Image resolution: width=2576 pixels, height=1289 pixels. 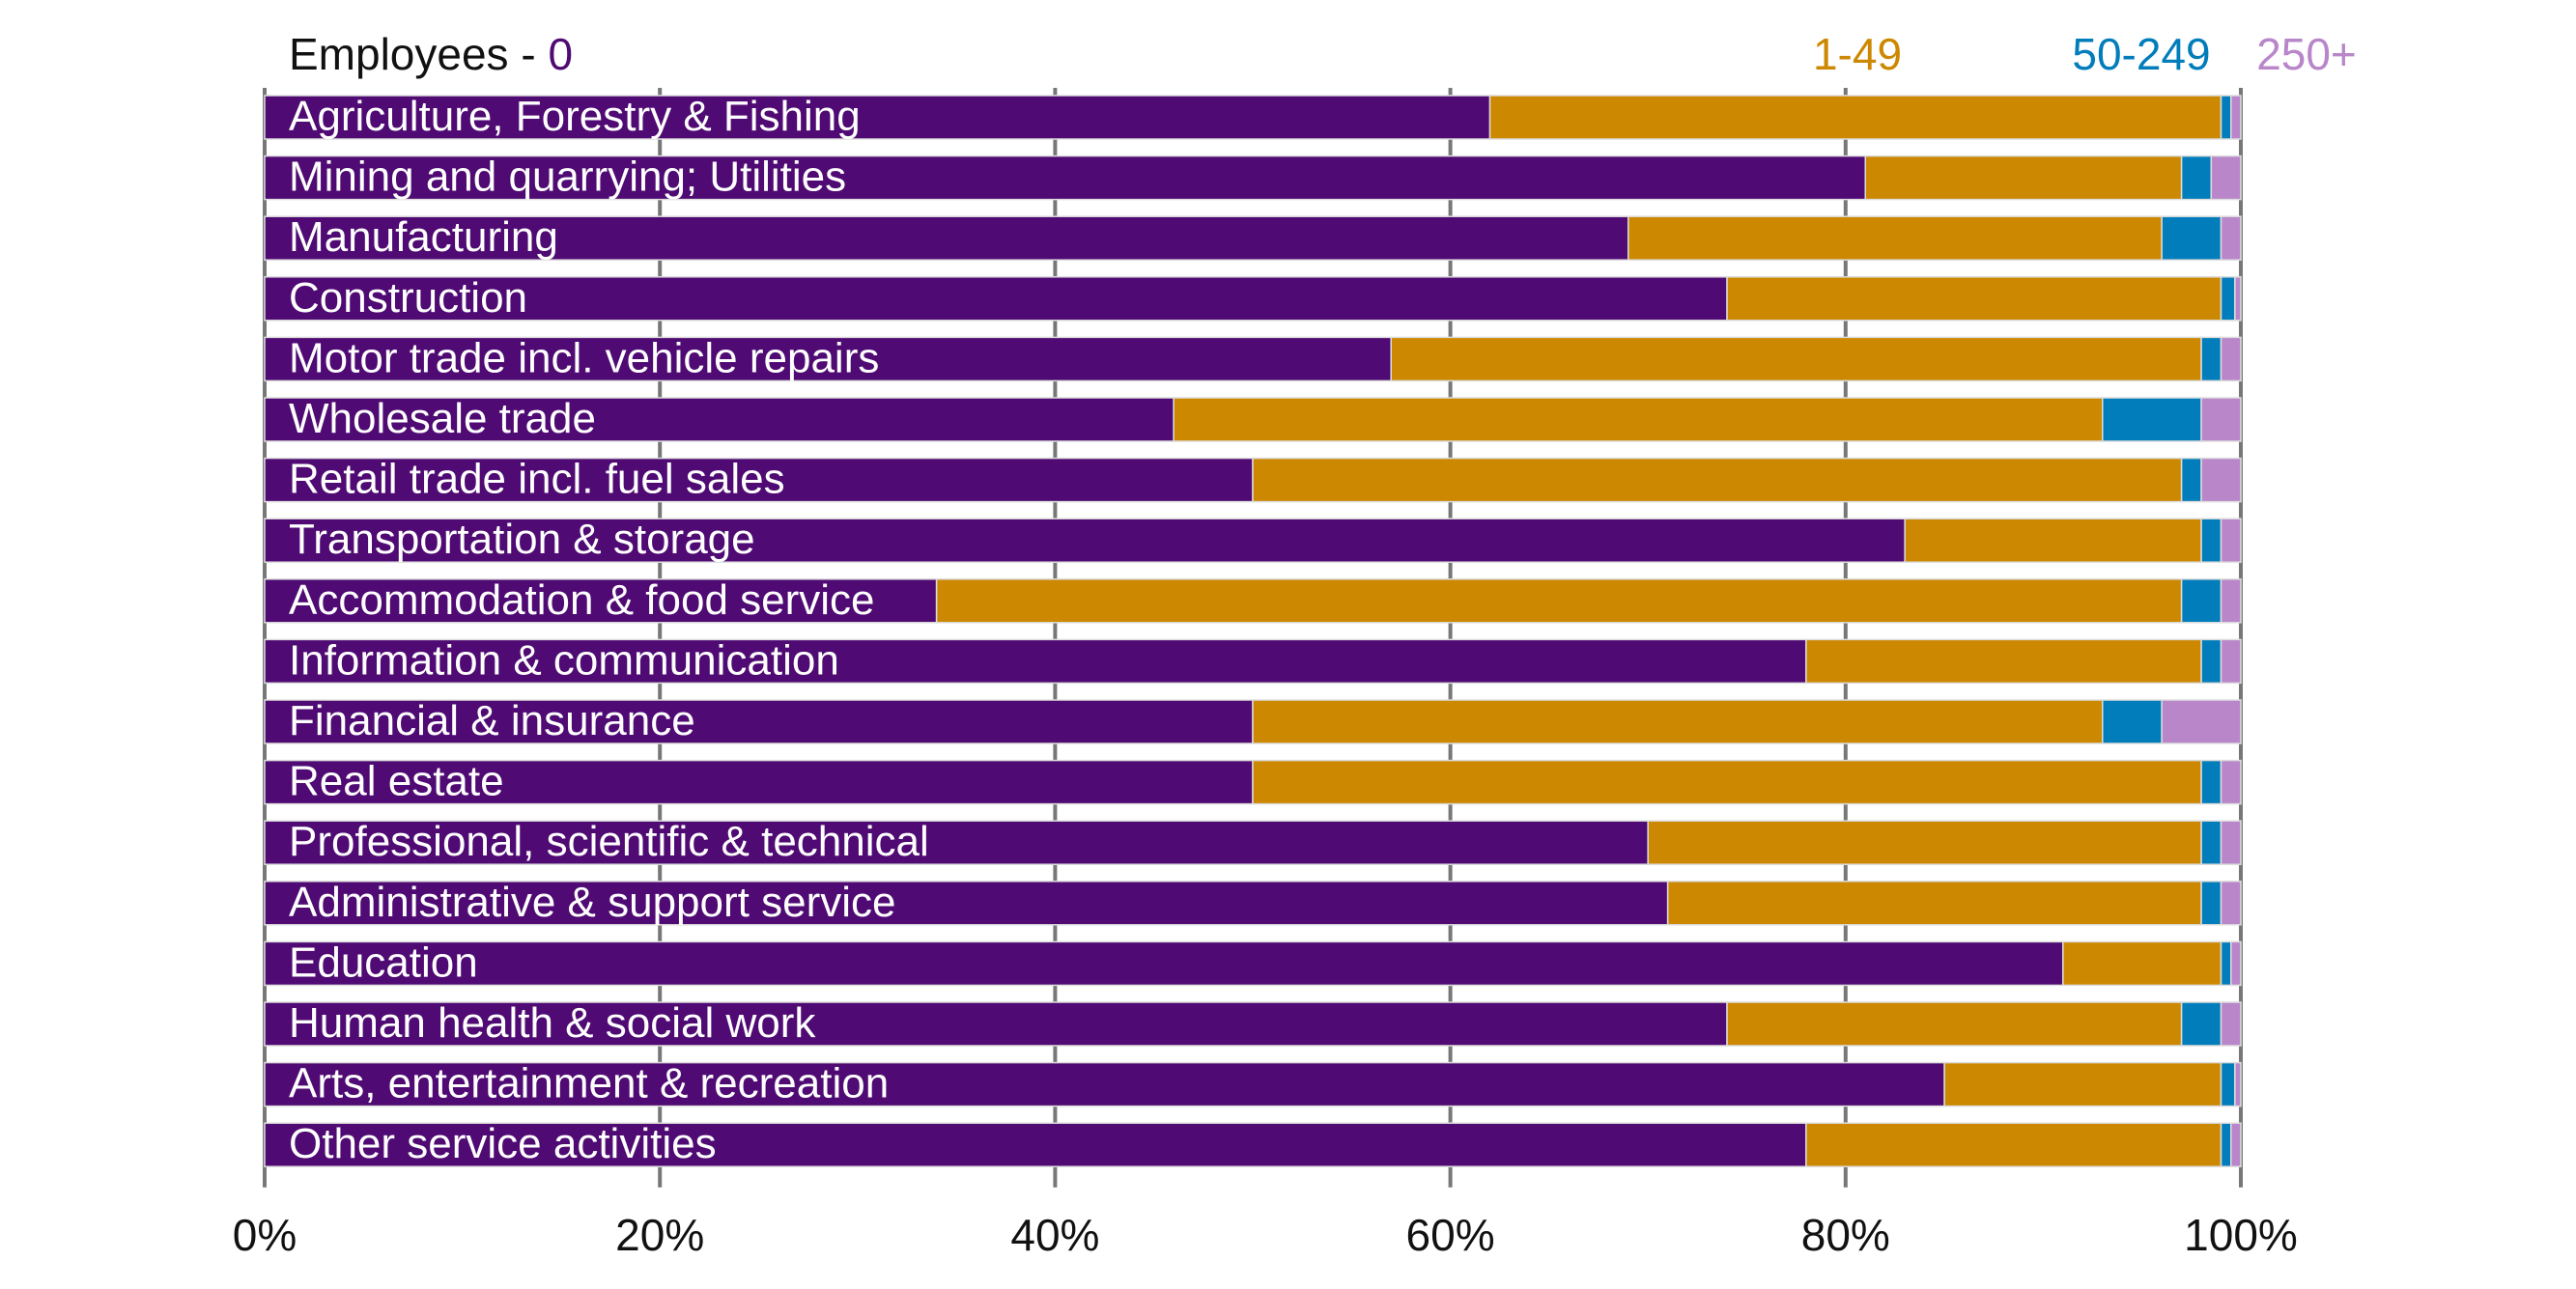 What do you see at coordinates (2141, 54) in the screenshot?
I see `legend-label-50-249: 50-249` at bounding box center [2141, 54].